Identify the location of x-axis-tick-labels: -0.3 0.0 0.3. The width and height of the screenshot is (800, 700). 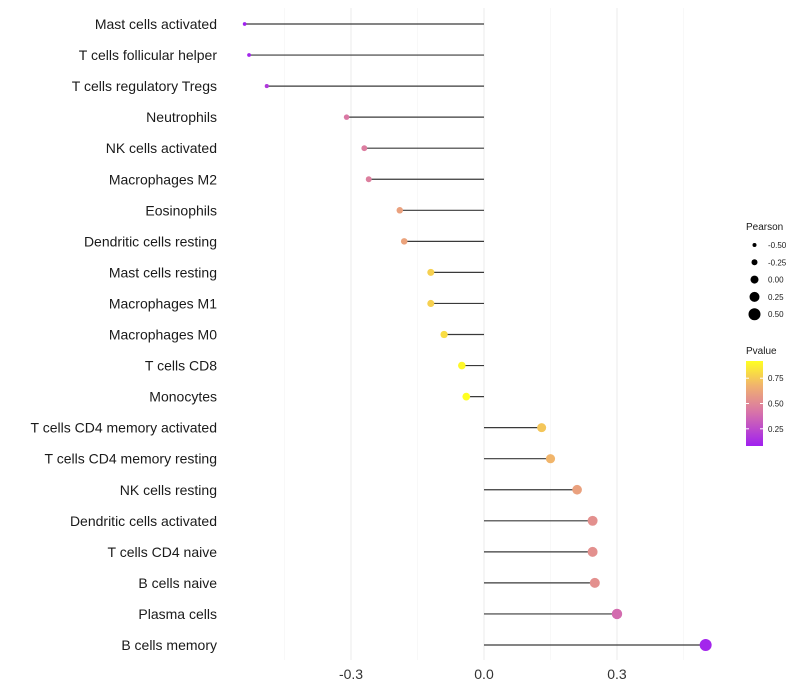
(483, 674).